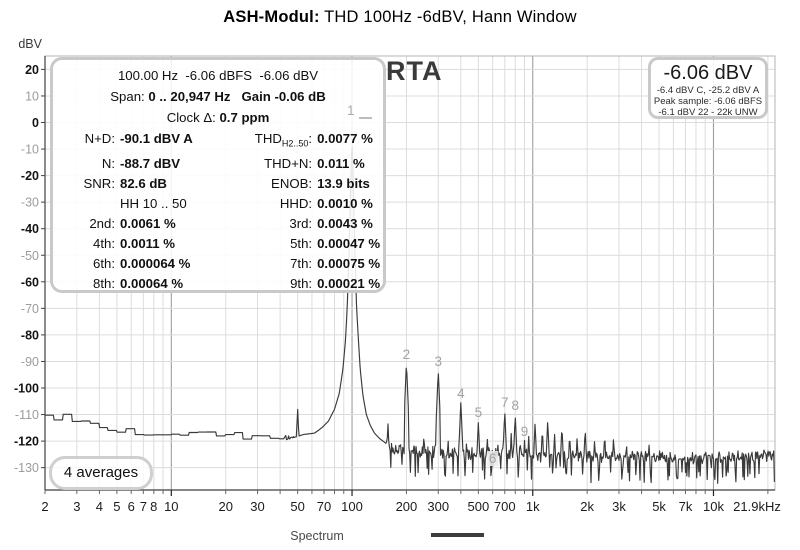 The image size is (800, 550). What do you see at coordinates (131, 506) in the screenshot?
I see `x-tick-label: 6` at bounding box center [131, 506].